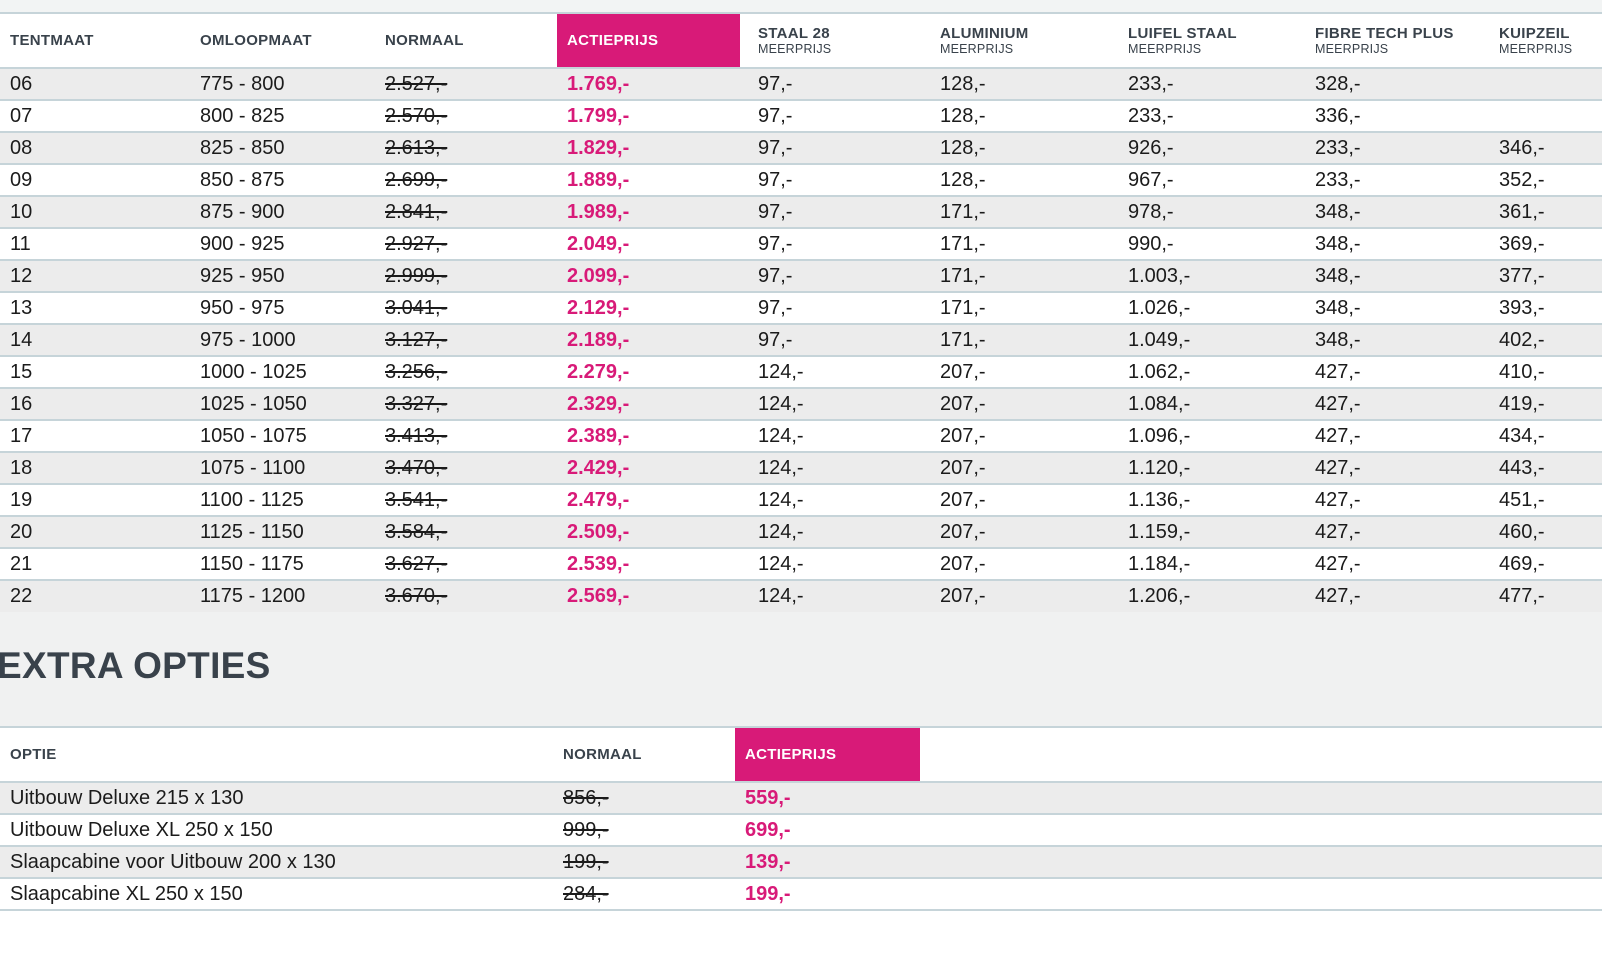 The width and height of the screenshot is (1602, 963). I want to click on action-price: 2.509,-, so click(598, 531).